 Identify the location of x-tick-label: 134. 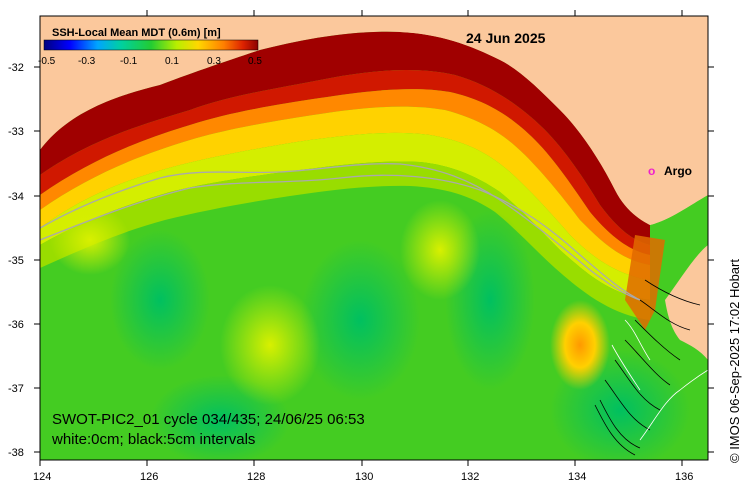
(577, 477).